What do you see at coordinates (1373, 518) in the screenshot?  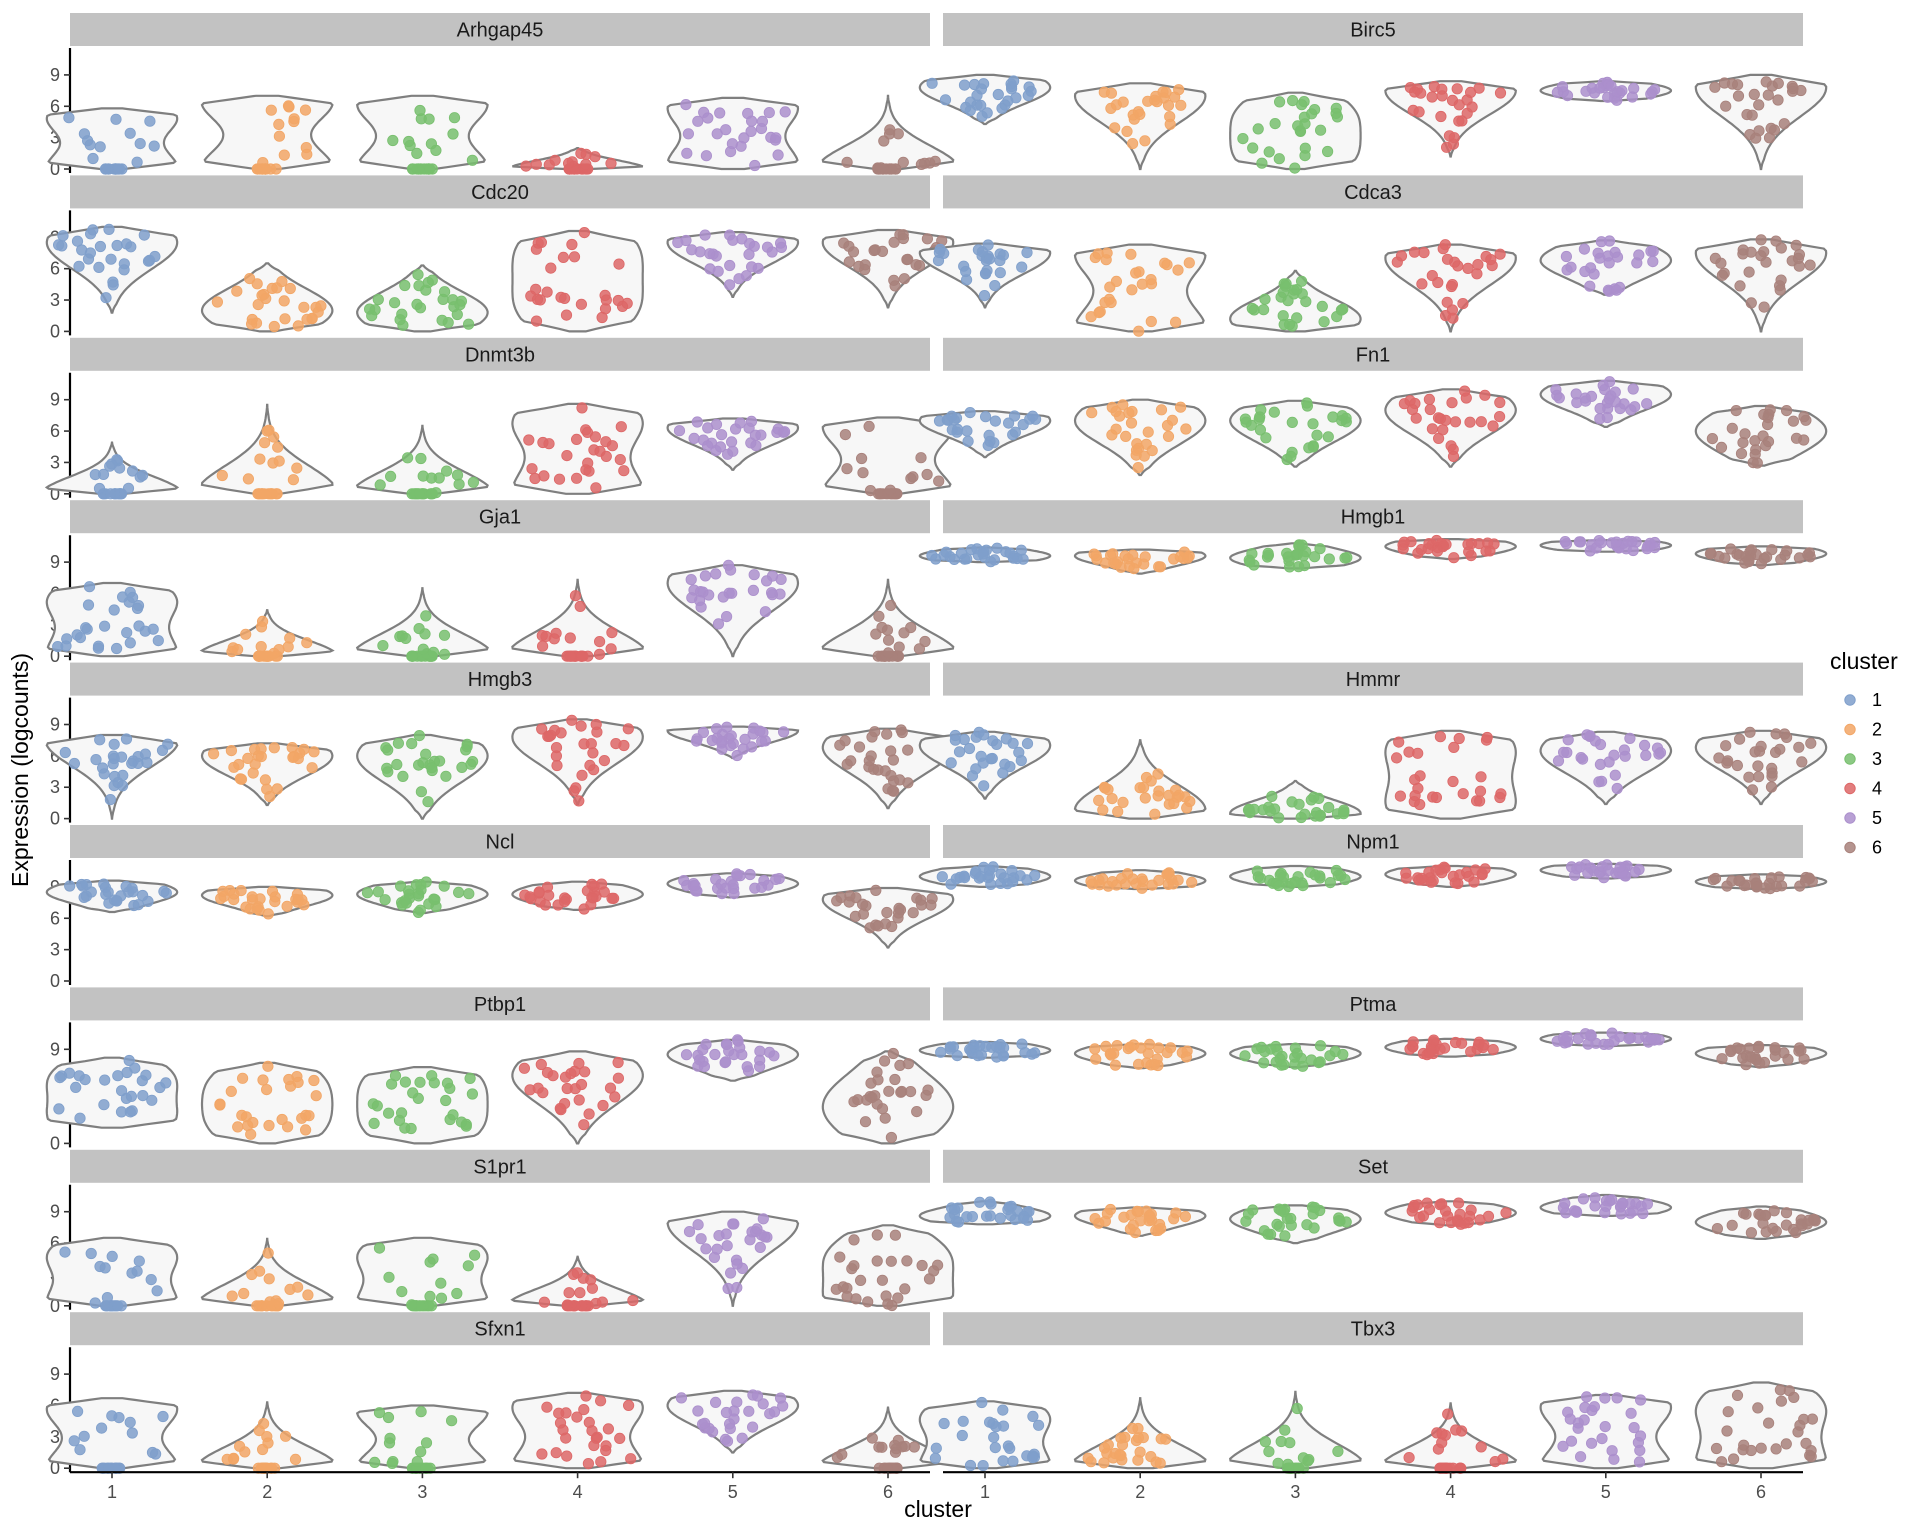 I see `facet-strip-label: Hmgb1` at bounding box center [1373, 518].